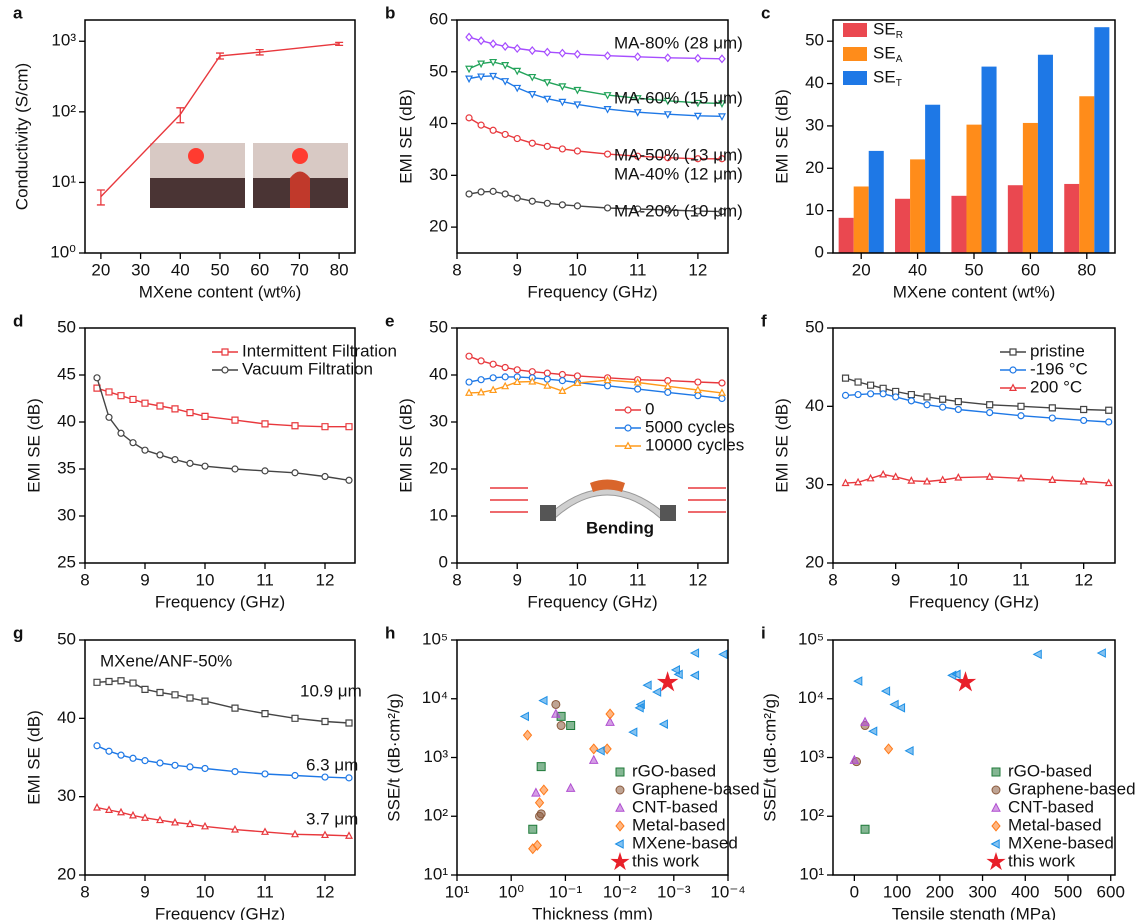  I want to click on x-axis-label: Frequency (GHz), so click(592, 291).